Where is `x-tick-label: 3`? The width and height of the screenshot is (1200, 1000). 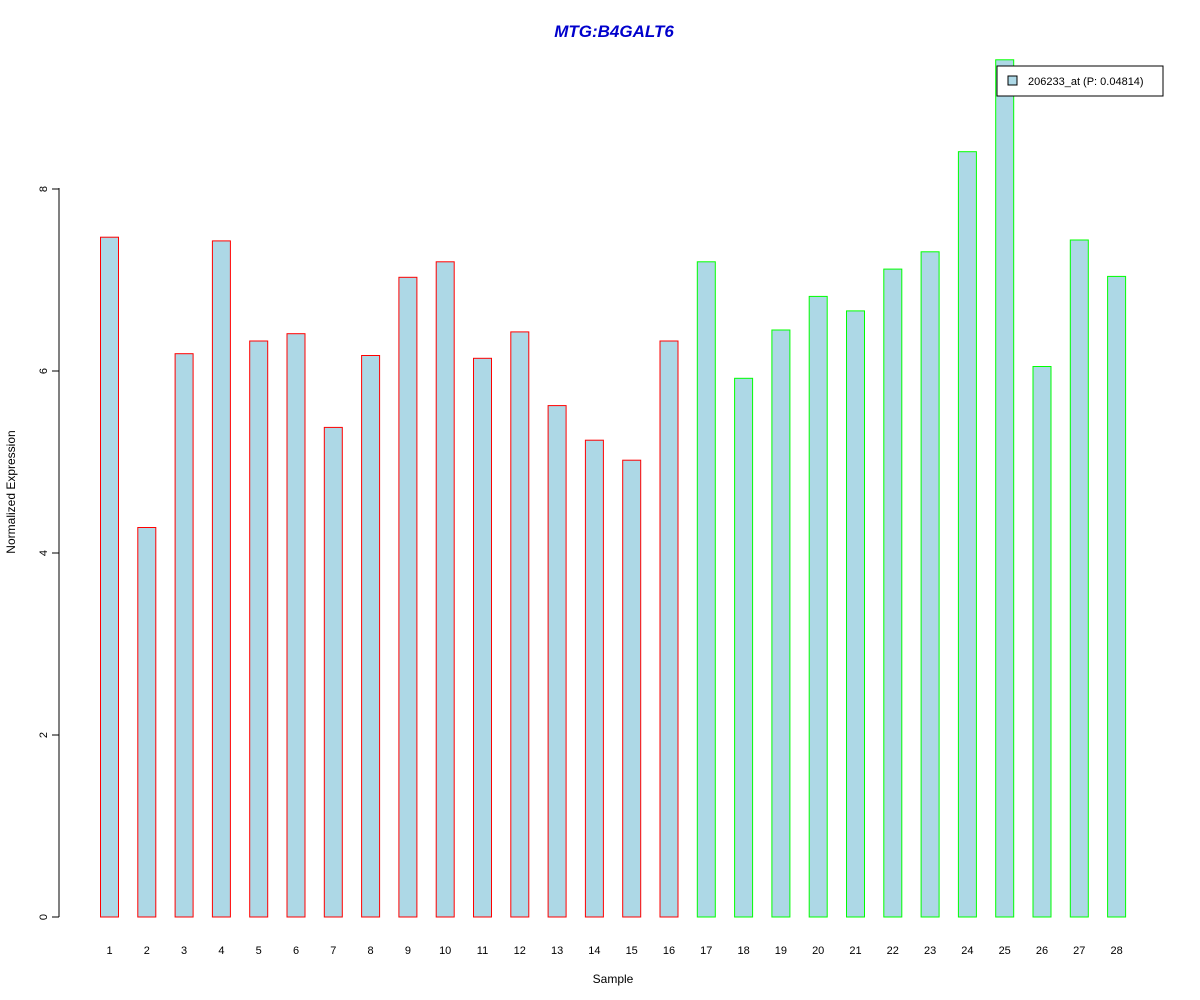 x-tick-label: 3 is located at coordinates (184, 951).